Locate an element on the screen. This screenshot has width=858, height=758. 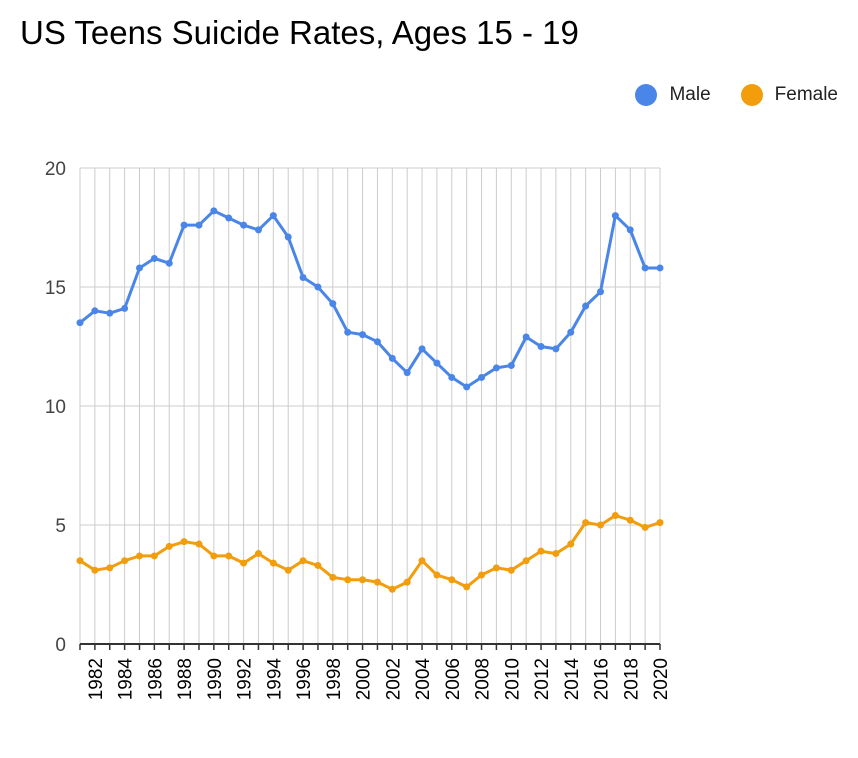
x-tick-label: 1996 is located at coordinates (304, 679).